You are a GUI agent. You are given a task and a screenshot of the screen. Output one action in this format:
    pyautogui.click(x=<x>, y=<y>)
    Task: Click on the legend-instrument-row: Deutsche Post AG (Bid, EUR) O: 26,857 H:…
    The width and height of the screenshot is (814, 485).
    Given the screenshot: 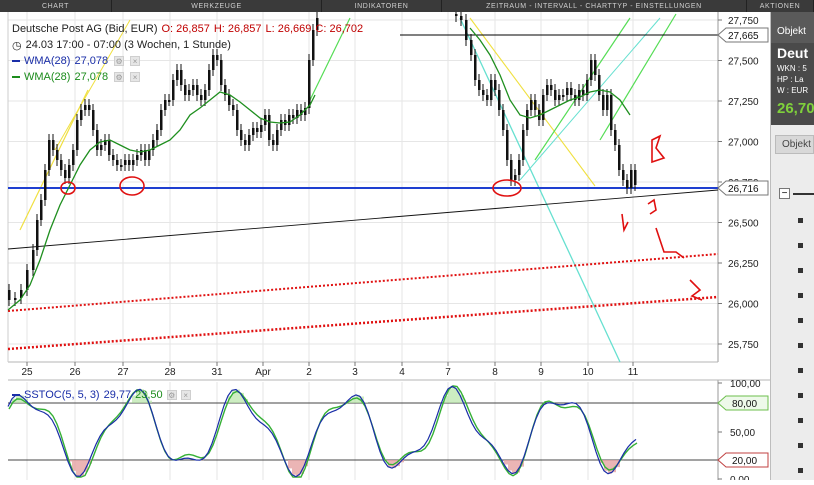 What is the action you would take?
    pyautogui.click(x=187, y=29)
    